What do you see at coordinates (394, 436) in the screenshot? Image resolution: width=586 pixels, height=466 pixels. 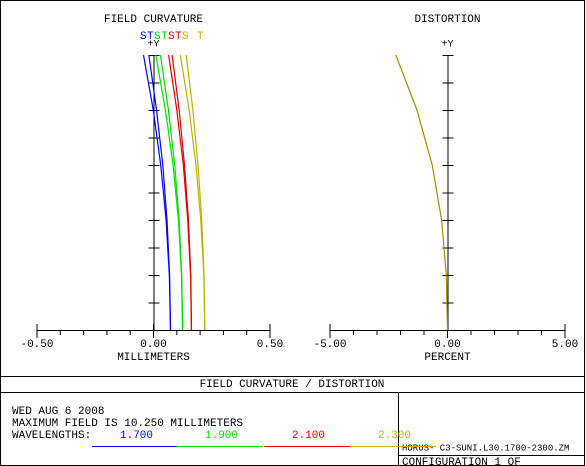 I see `wavelength: 2.300` at bounding box center [394, 436].